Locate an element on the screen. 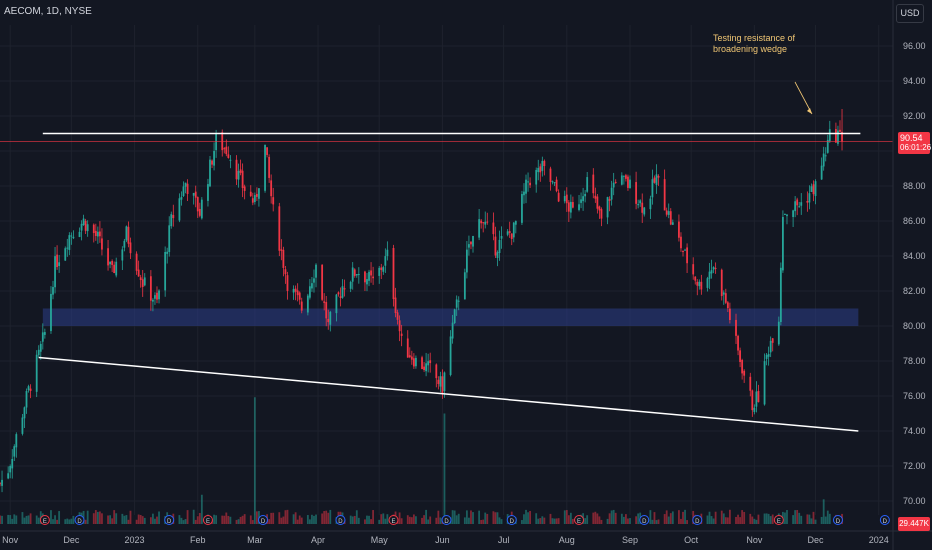  annotation-line-1: Testing resistance of is located at coordinates (754, 38).